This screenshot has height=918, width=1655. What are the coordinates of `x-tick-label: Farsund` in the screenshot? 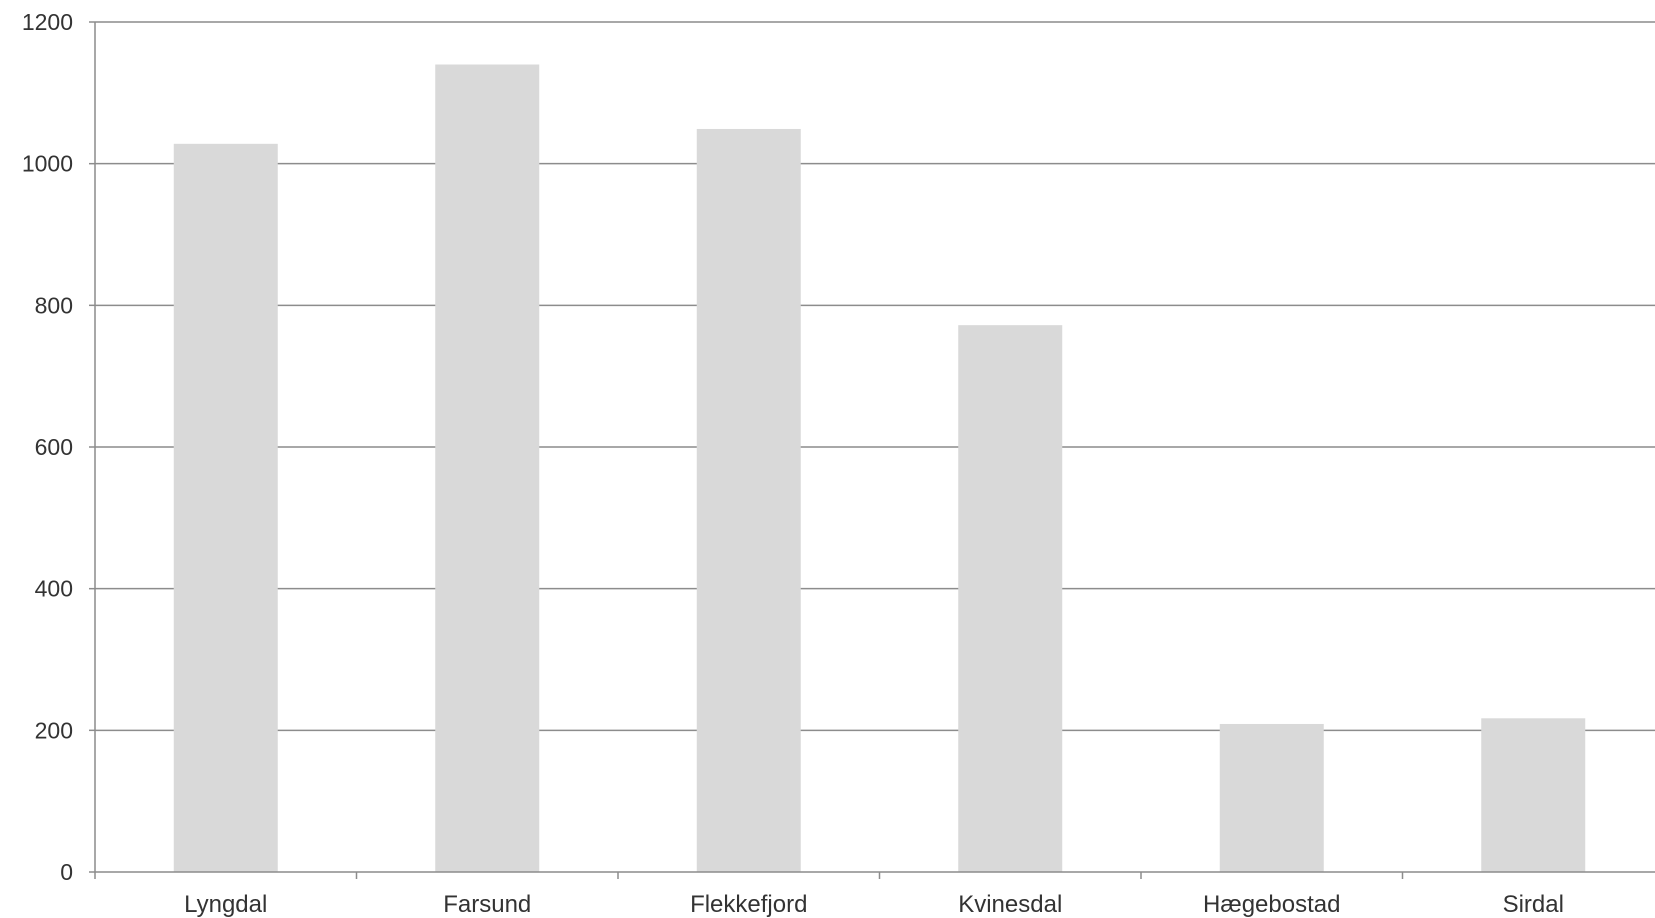 It's located at (487, 904).